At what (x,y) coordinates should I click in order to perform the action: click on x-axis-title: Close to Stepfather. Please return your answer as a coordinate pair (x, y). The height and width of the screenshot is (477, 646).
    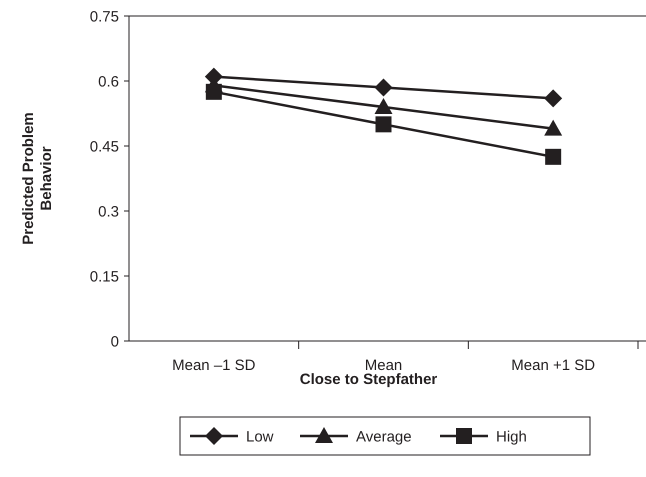
    Looking at the image, I should click on (369, 379).